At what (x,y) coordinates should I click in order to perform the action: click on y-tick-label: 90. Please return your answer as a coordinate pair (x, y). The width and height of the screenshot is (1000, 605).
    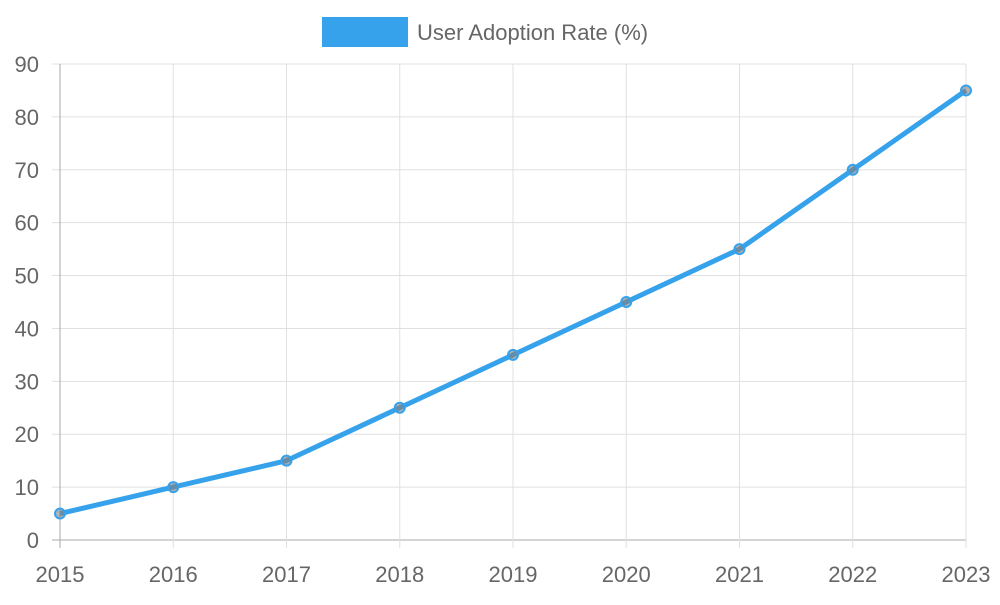
    Looking at the image, I should click on (27, 64).